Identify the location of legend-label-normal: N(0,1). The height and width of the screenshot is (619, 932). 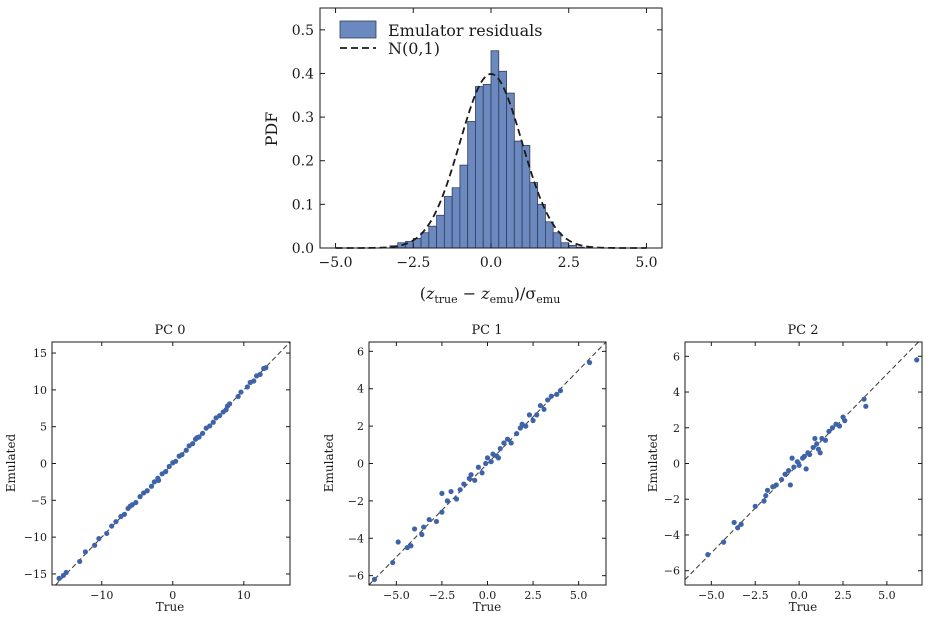
(414, 48).